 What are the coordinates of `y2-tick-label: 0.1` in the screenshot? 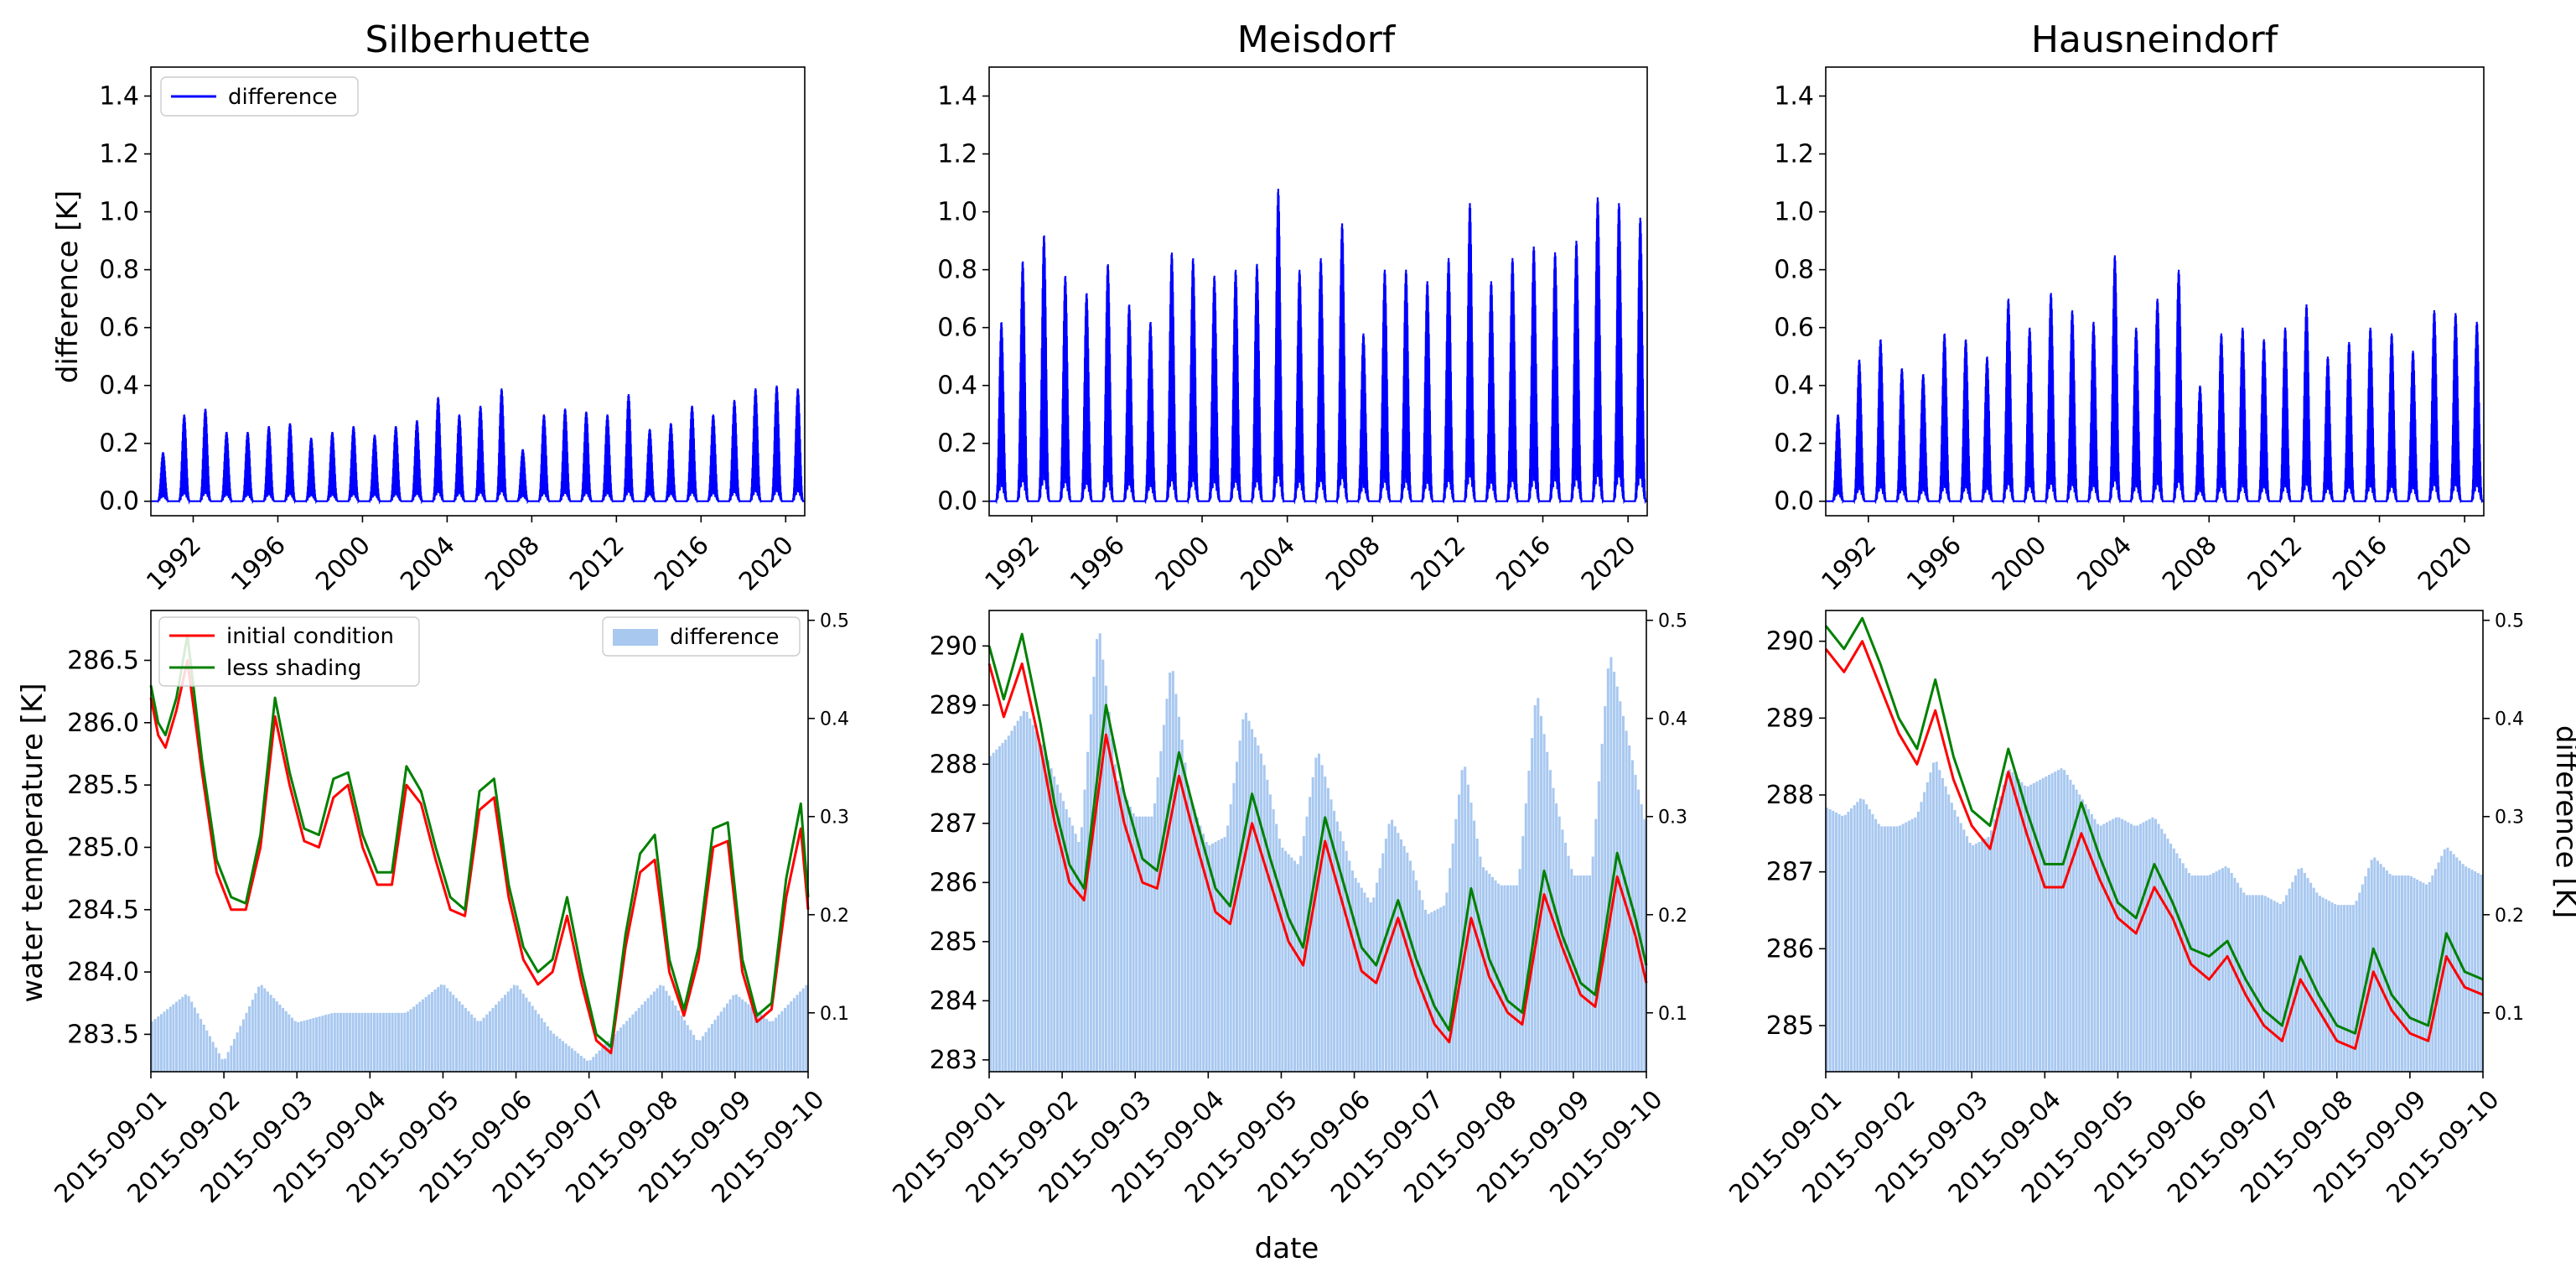 It's located at (834, 1014).